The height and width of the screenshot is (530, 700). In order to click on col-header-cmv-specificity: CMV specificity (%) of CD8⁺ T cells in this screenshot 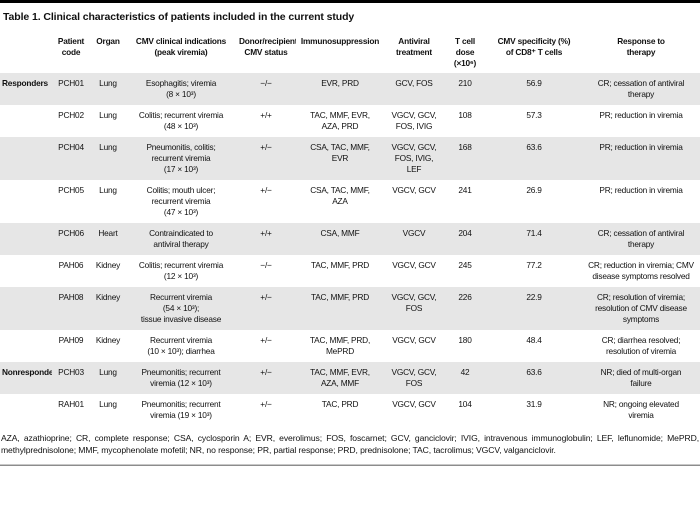, I will do `click(534, 46)`.